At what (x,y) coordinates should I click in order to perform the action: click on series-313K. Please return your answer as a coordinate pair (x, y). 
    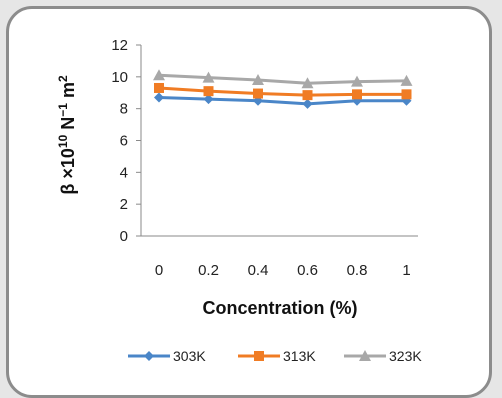
    Looking at the image, I should click on (283, 91).